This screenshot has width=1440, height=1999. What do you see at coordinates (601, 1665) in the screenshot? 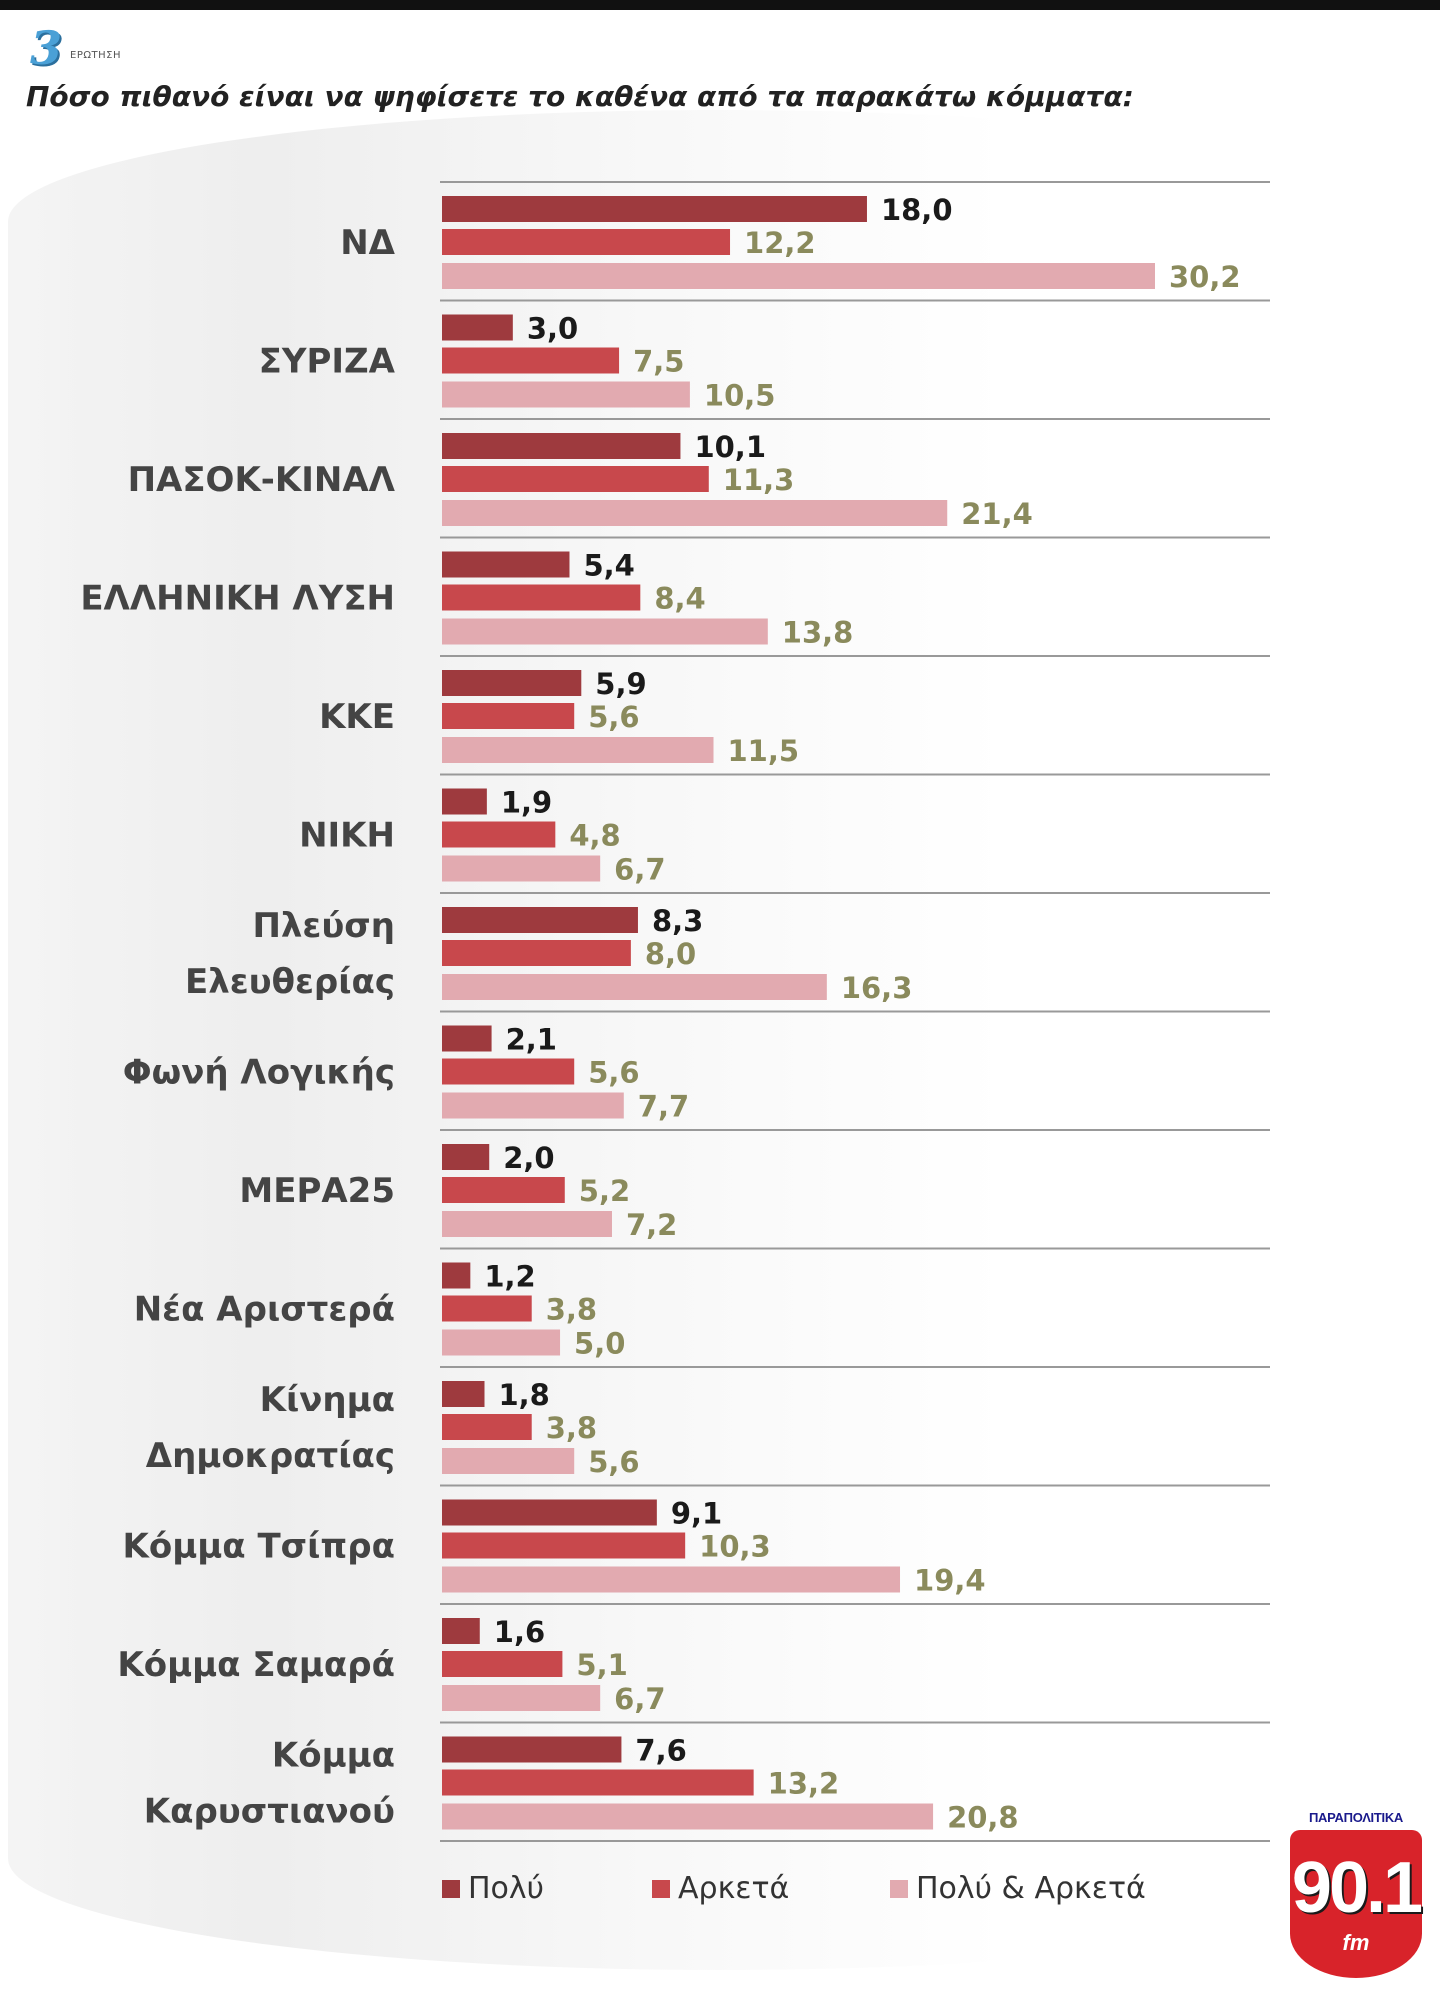
I see `data-label: 5,1` at bounding box center [601, 1665].